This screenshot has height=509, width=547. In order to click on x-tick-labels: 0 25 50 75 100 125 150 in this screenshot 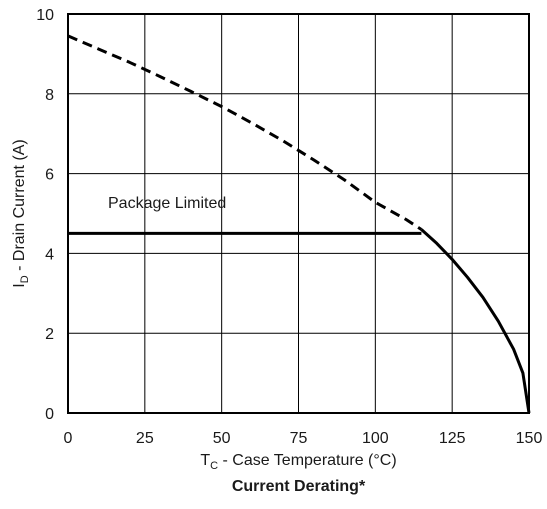, I will do `click(303, 438)`.